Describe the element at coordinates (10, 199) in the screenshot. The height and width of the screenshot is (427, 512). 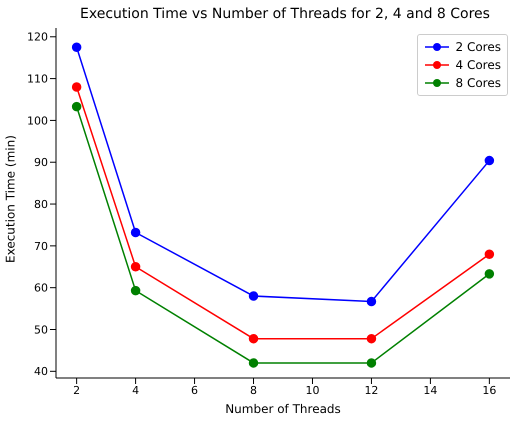
I see `y-axis-title: Execution Time (min)` at that location.